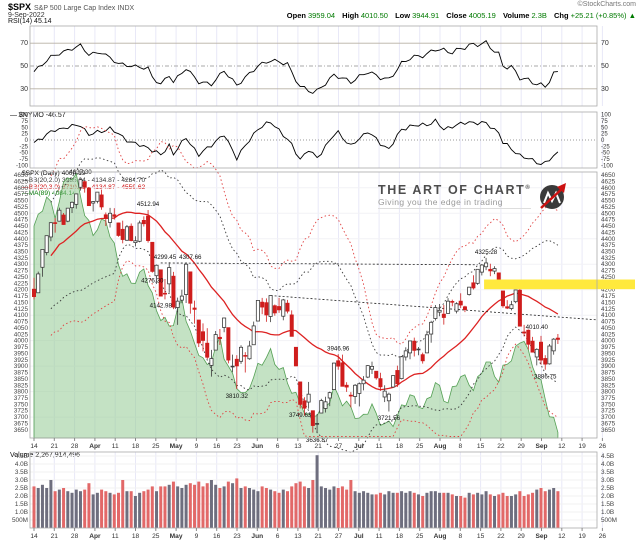 This screenshot has height=543, width=640. I want to click on svg-text: 4525, so click(21, 207).